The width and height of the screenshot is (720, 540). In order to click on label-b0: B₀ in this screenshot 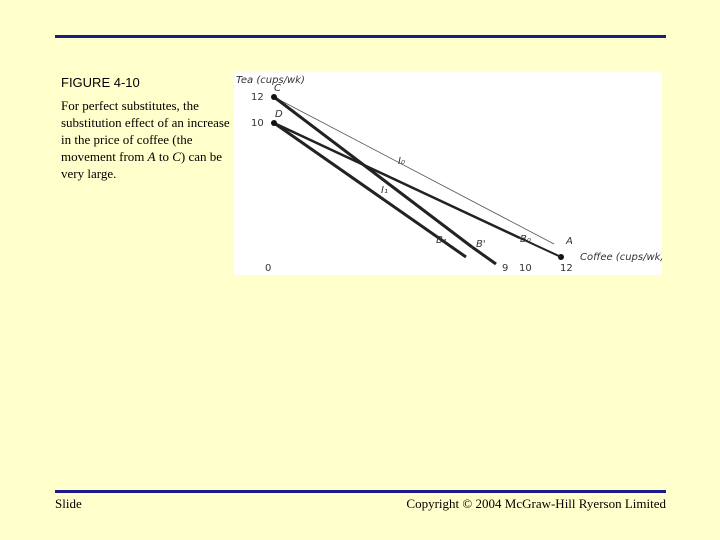, I will do `click(525, 239)`.